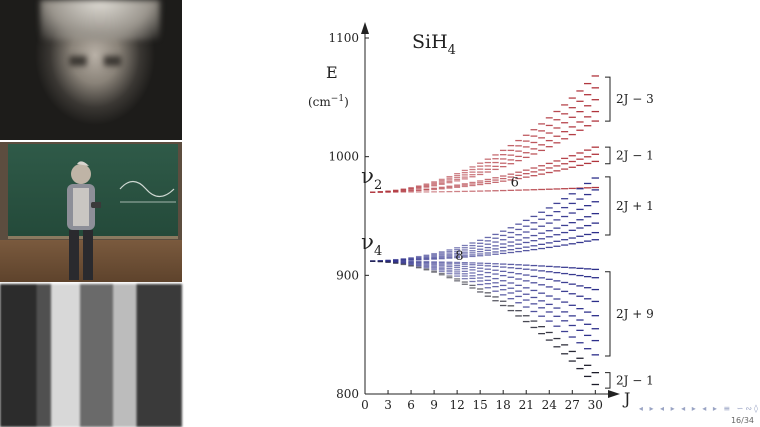 This screenshot has height=427, width=760. I want to click on page-number: 16/34, so click(742, 420).